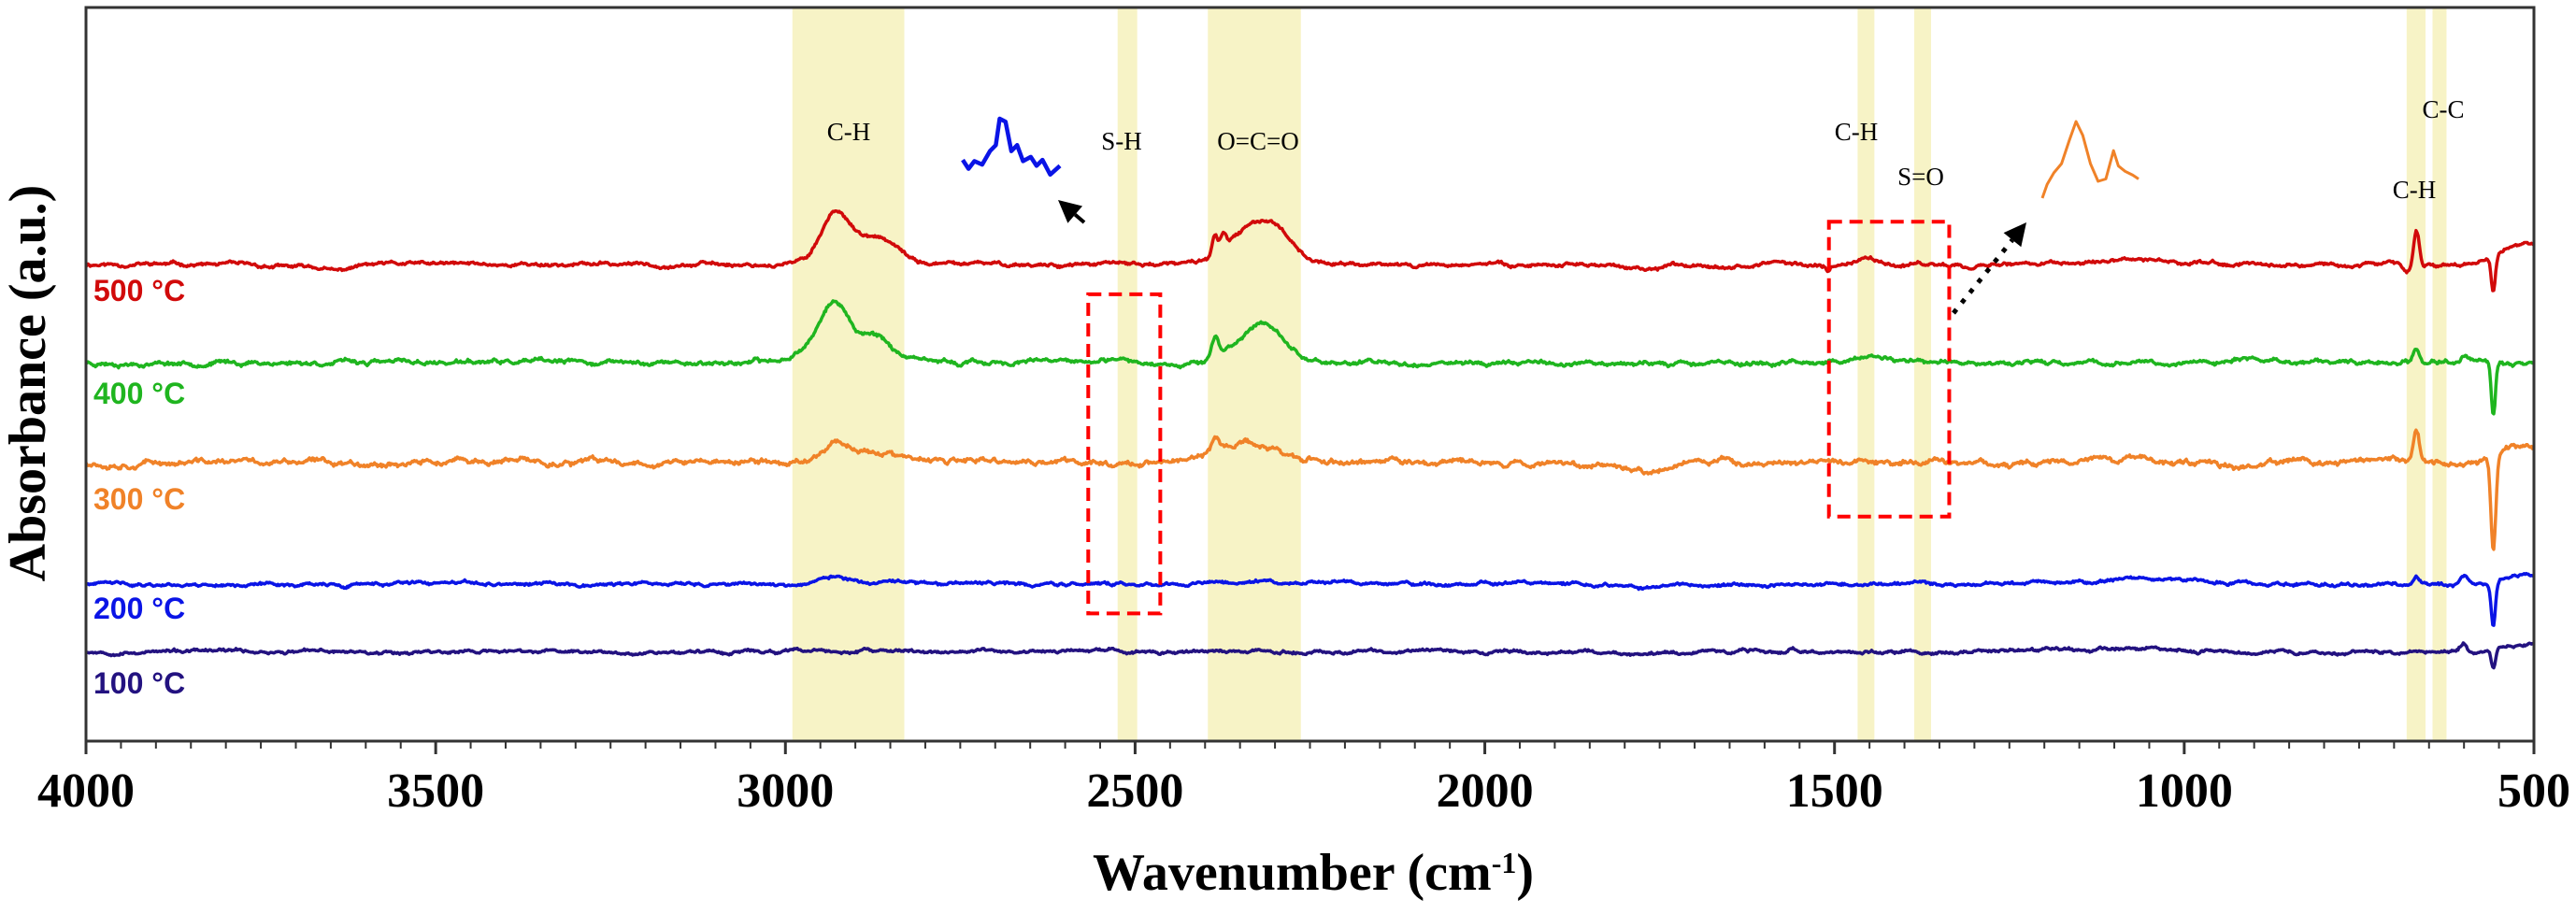 The width and height of the screenshot is (2576, 914). Describe the element at coordinates (1519, 418) in the screenshot. I see `annotation-boxes` at that location.